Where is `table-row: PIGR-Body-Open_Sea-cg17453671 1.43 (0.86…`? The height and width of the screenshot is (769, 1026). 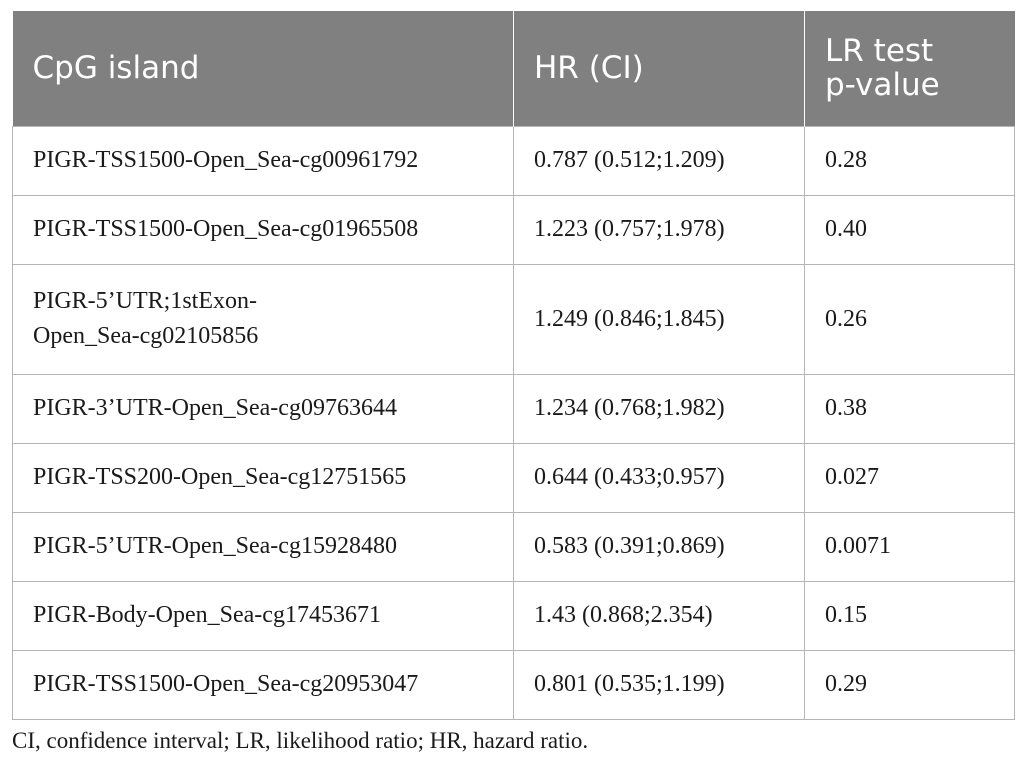
table-row: PIGR-Body-Open_Sea-cg17453671 1.43 (0.86… is located at coordinates (513, 615).